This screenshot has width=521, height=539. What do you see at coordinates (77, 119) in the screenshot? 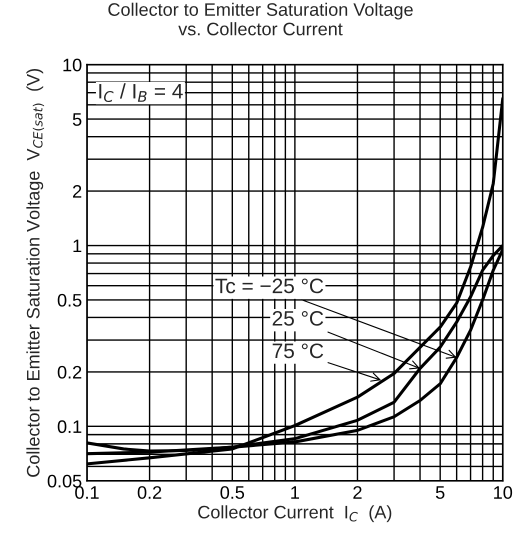
I see `y-tick-label: 5` at bounding box center [77, 119].